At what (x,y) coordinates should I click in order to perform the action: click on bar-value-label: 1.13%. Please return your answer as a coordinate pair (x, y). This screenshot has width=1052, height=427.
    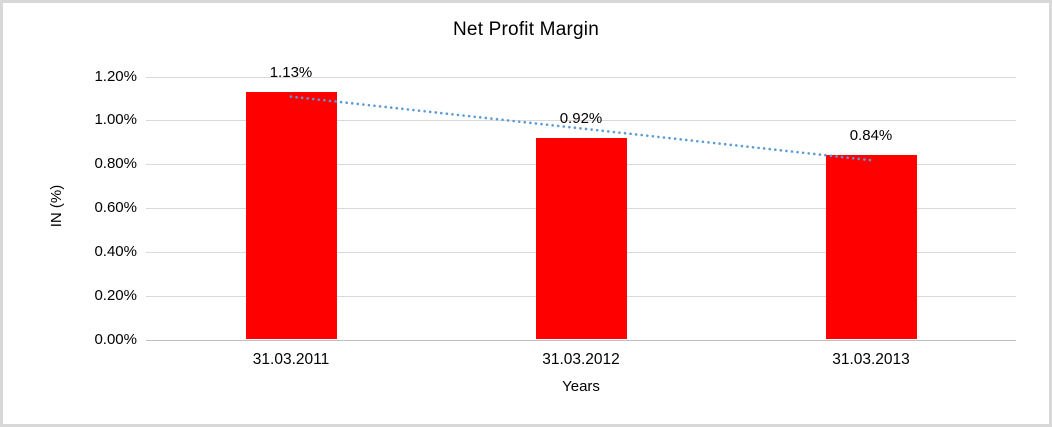
    Looking at the image, I should click on (291, 72).